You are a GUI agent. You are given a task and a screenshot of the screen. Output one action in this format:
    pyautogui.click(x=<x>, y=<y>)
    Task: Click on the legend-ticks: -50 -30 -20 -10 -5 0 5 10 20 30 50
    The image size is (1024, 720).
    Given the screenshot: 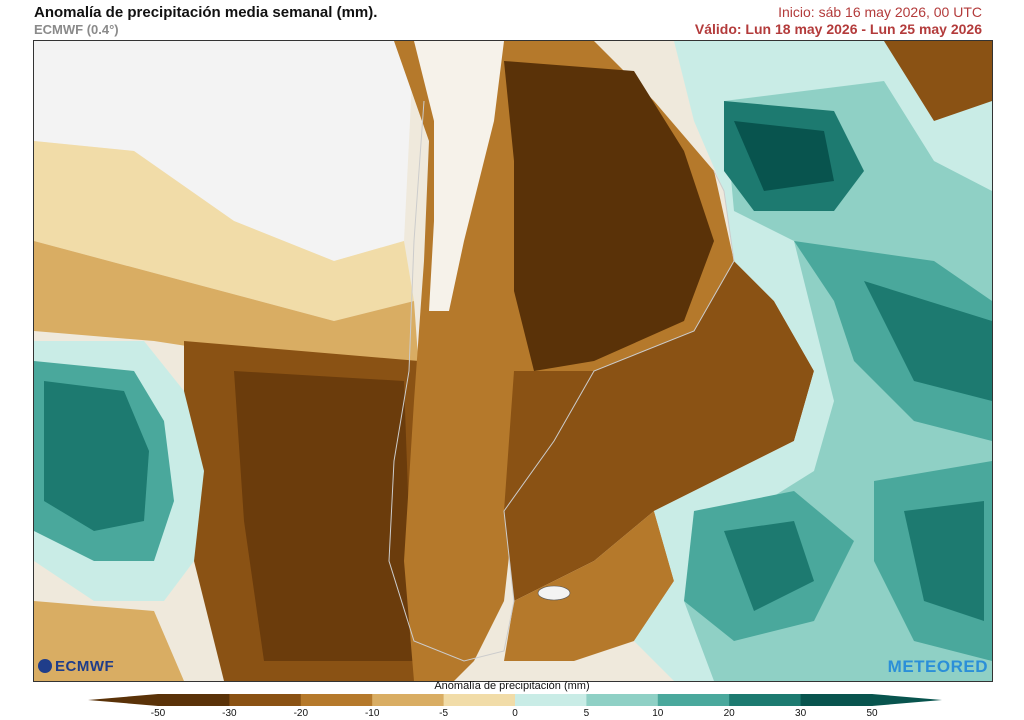 What is the action you would take?
    pyautogui.click(x=512, y=714)
    